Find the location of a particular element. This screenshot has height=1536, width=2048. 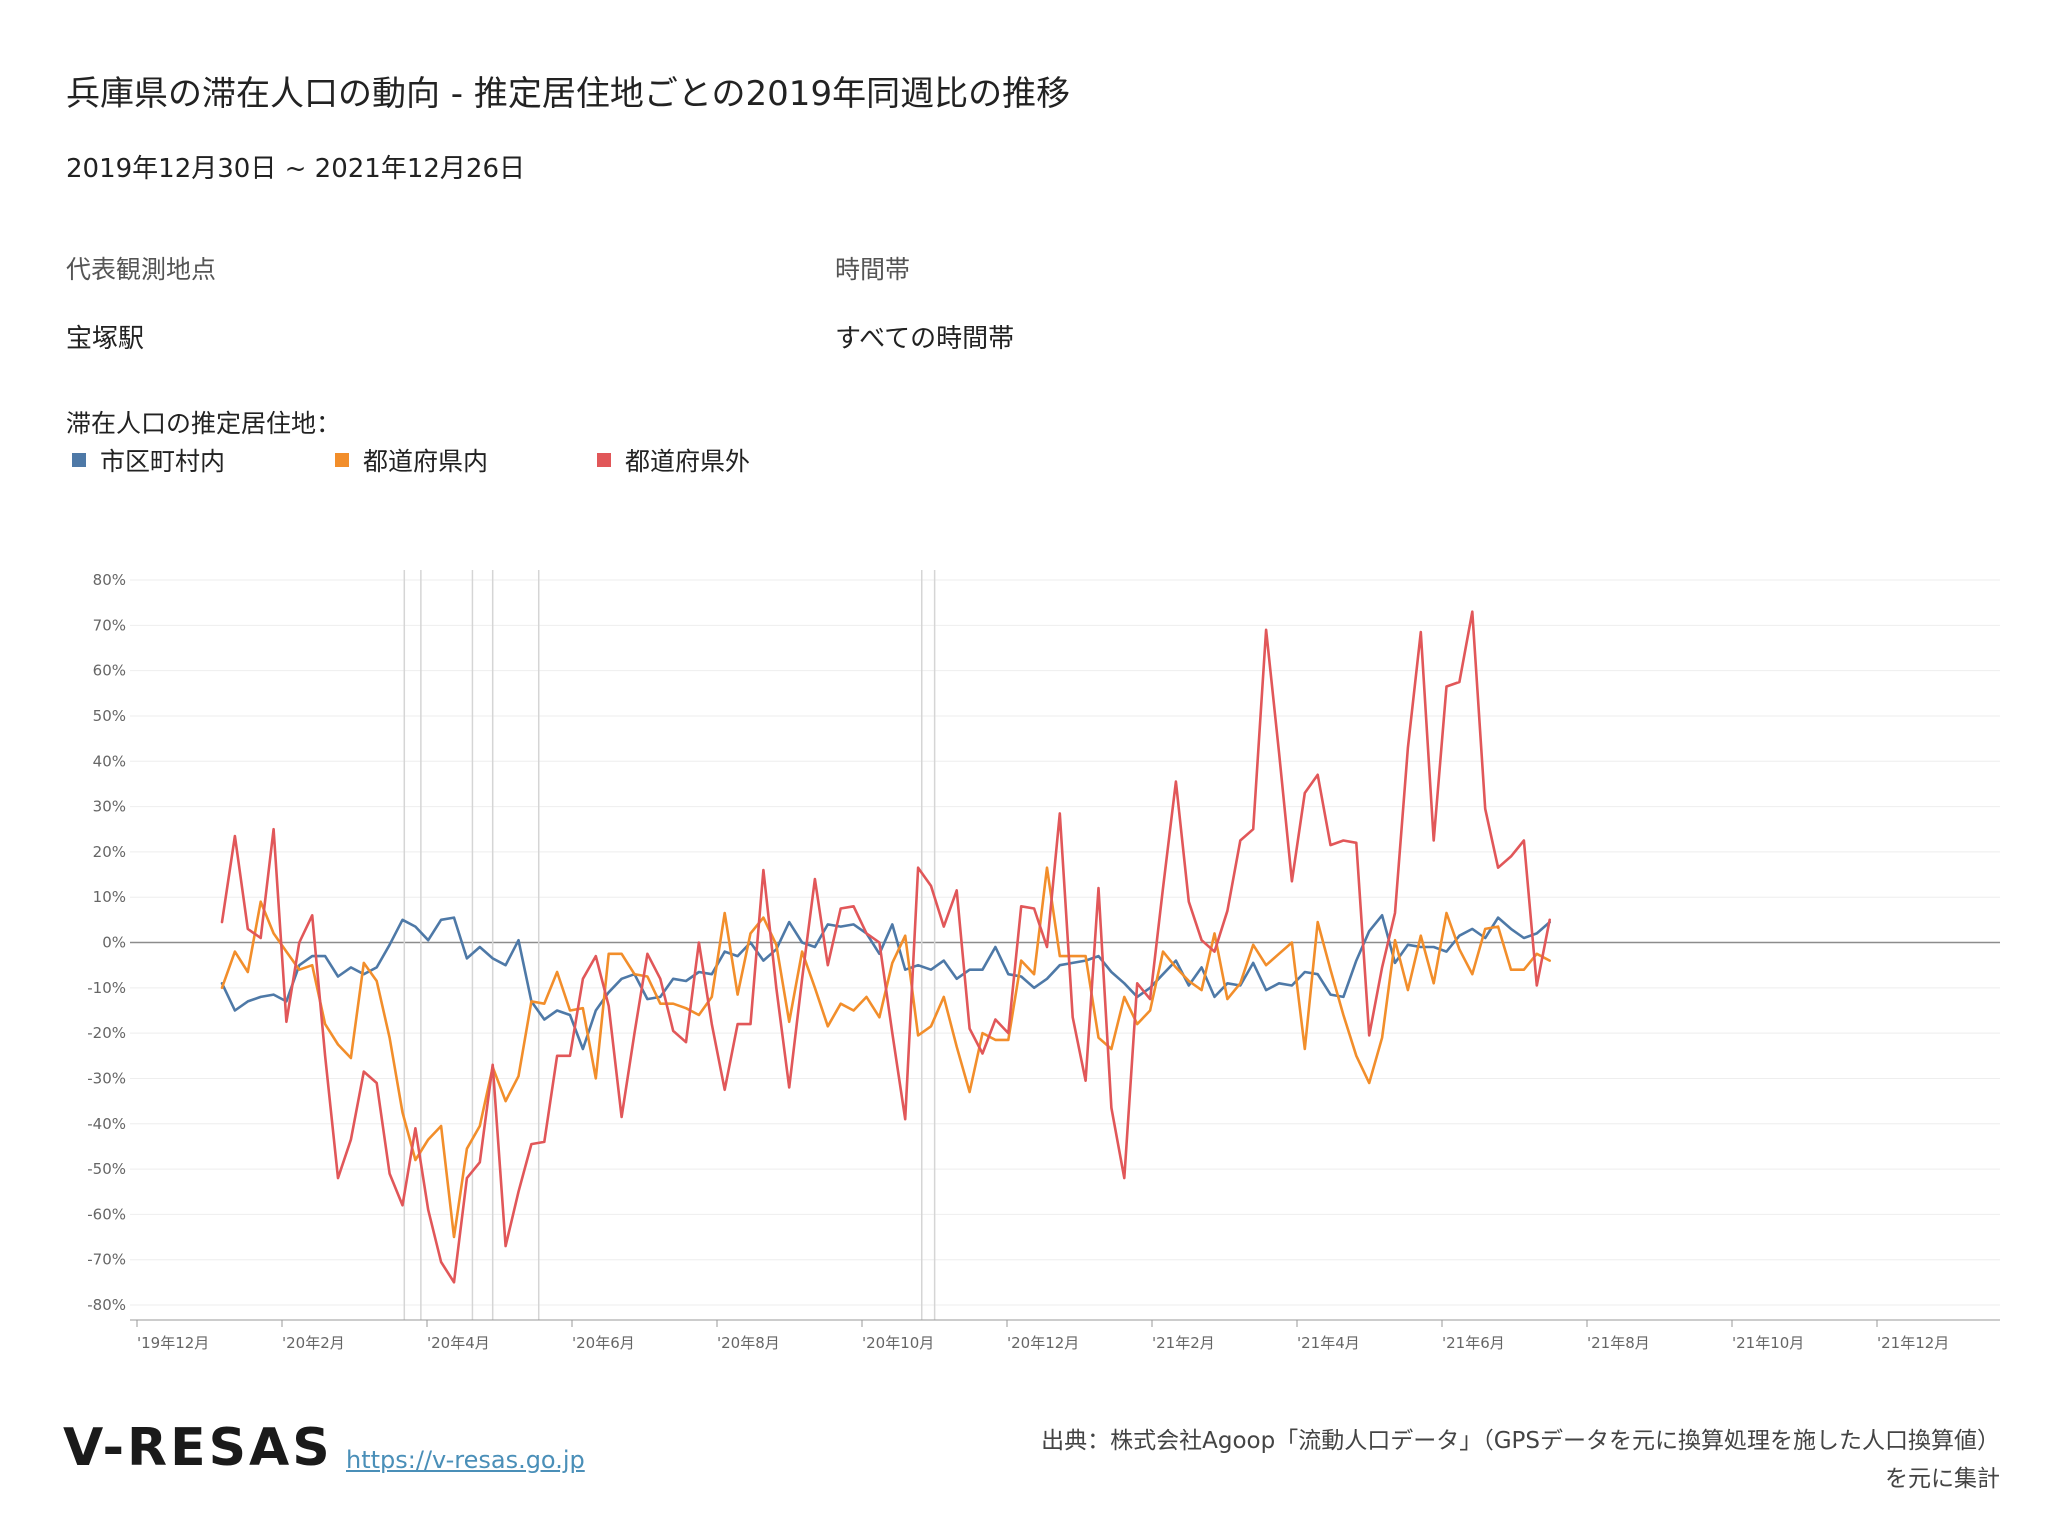

legend-label: 市区町村内 is located at coordinates (163, 461).